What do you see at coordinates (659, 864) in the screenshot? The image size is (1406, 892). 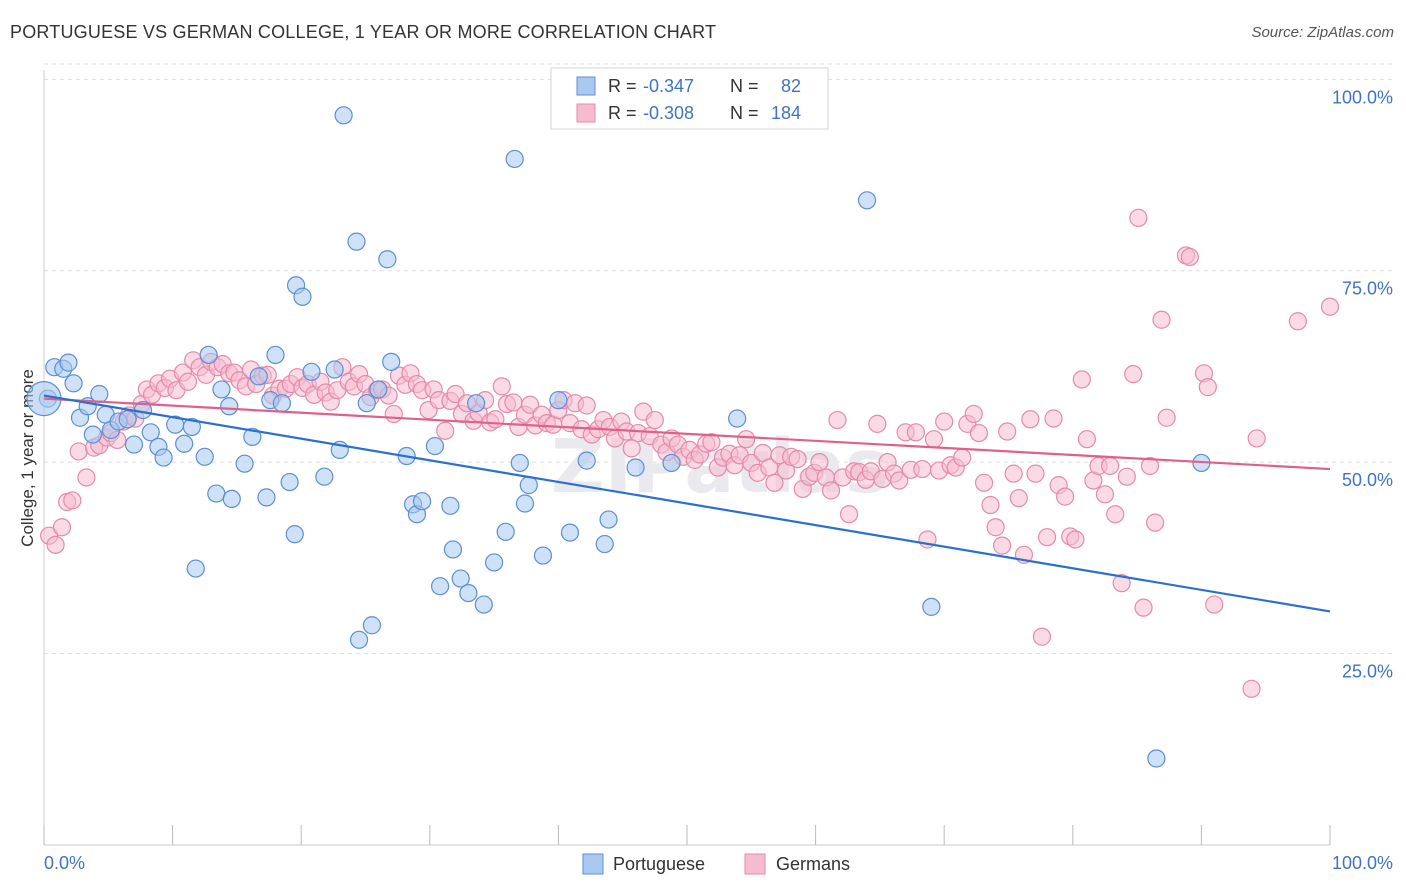 I see `bottom-legend-label-portuguese: Portuguese` at bounding box center [659, 864].